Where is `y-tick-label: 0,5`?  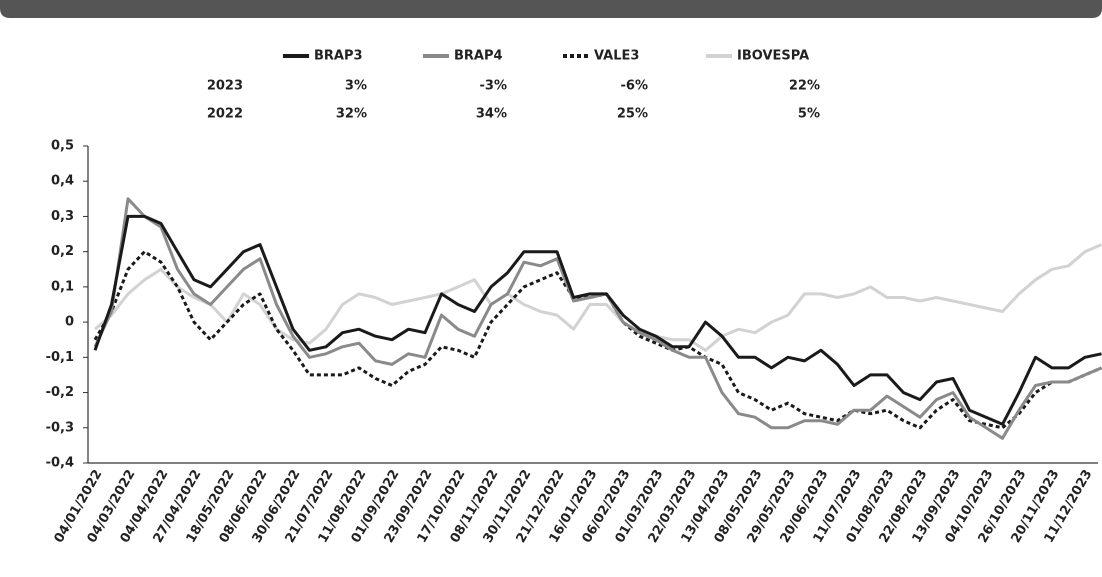 y-tick-label: 0,5 is located at coordinates (62, 146).